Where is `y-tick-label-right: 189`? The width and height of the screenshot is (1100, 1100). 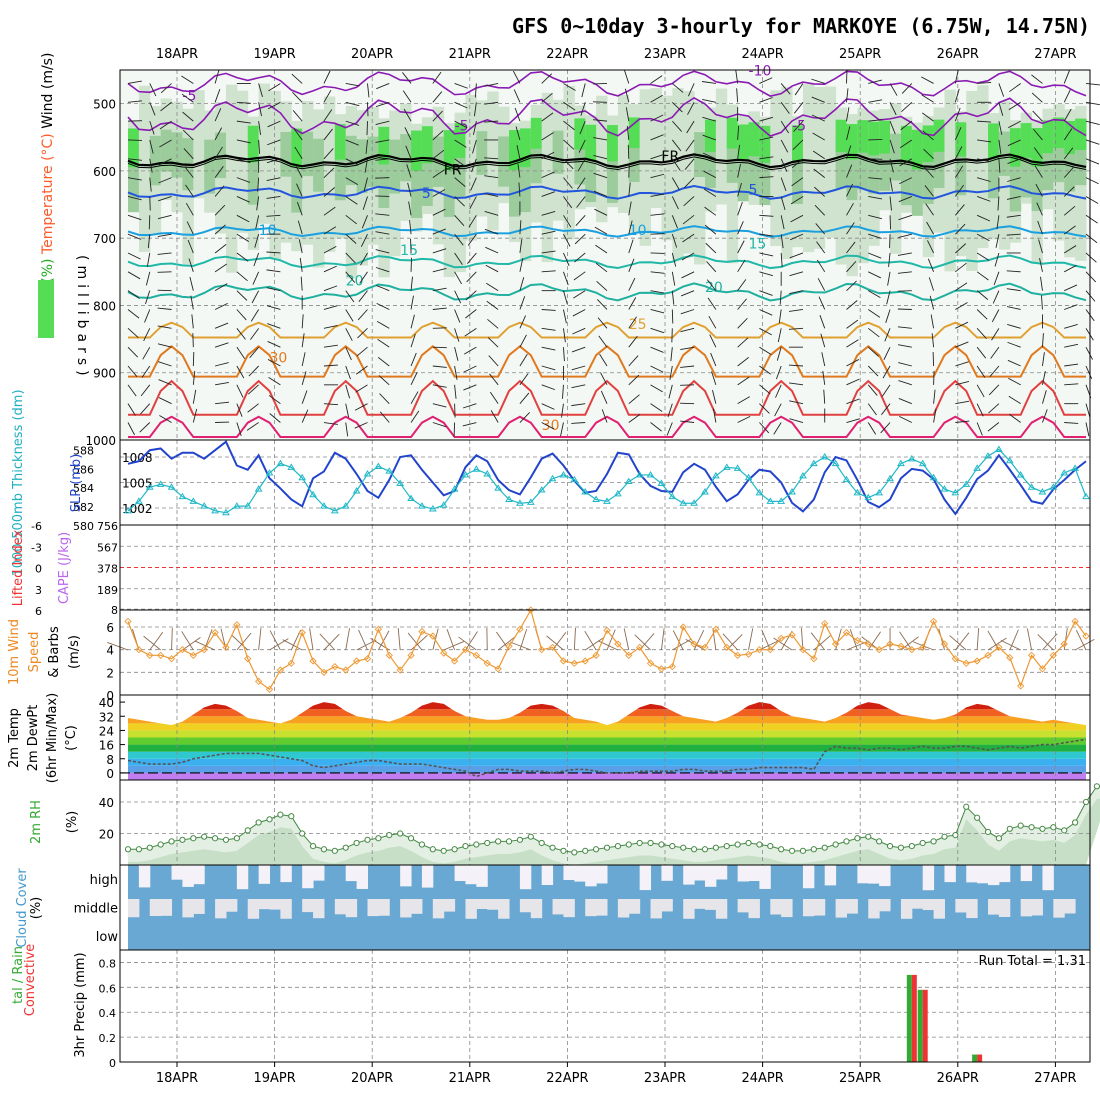 y-tick-label-right: 189 is located at coordinates (107, 590).